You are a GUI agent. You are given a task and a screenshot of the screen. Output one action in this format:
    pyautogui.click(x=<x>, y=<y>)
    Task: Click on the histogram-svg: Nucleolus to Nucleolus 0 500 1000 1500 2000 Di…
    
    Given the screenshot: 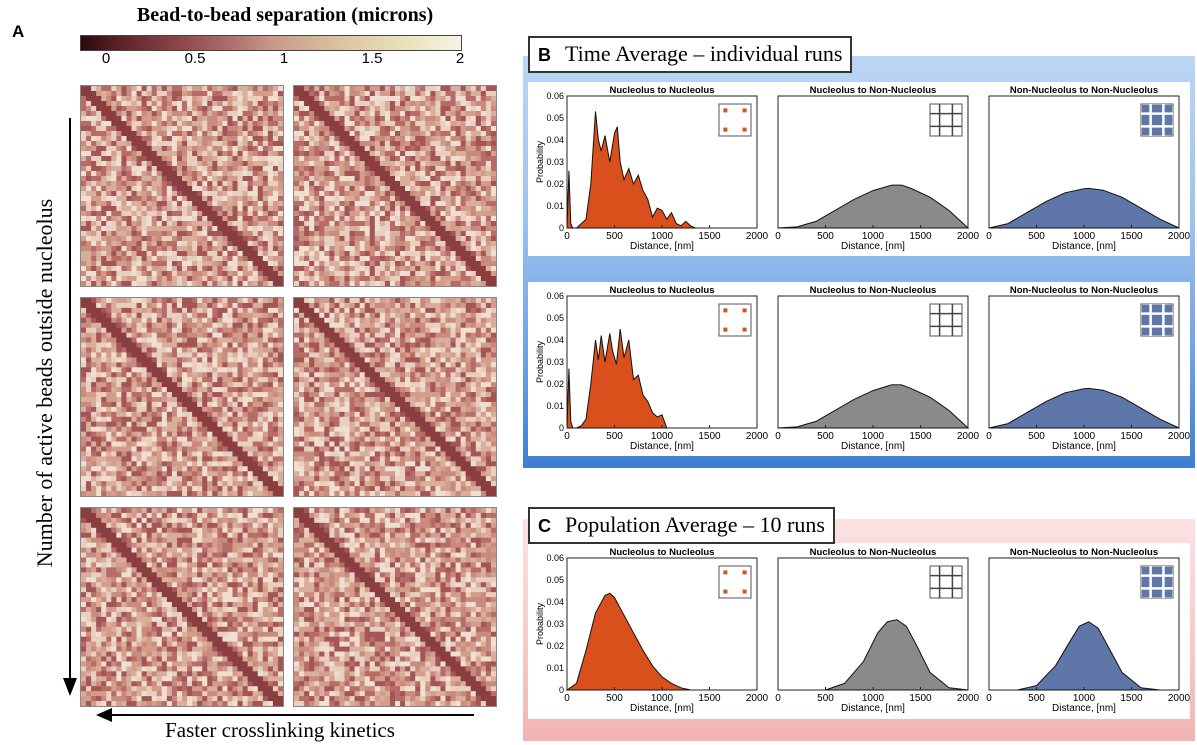 What is the action you would take?
    pyautogui.click(x=652, y=368)
    